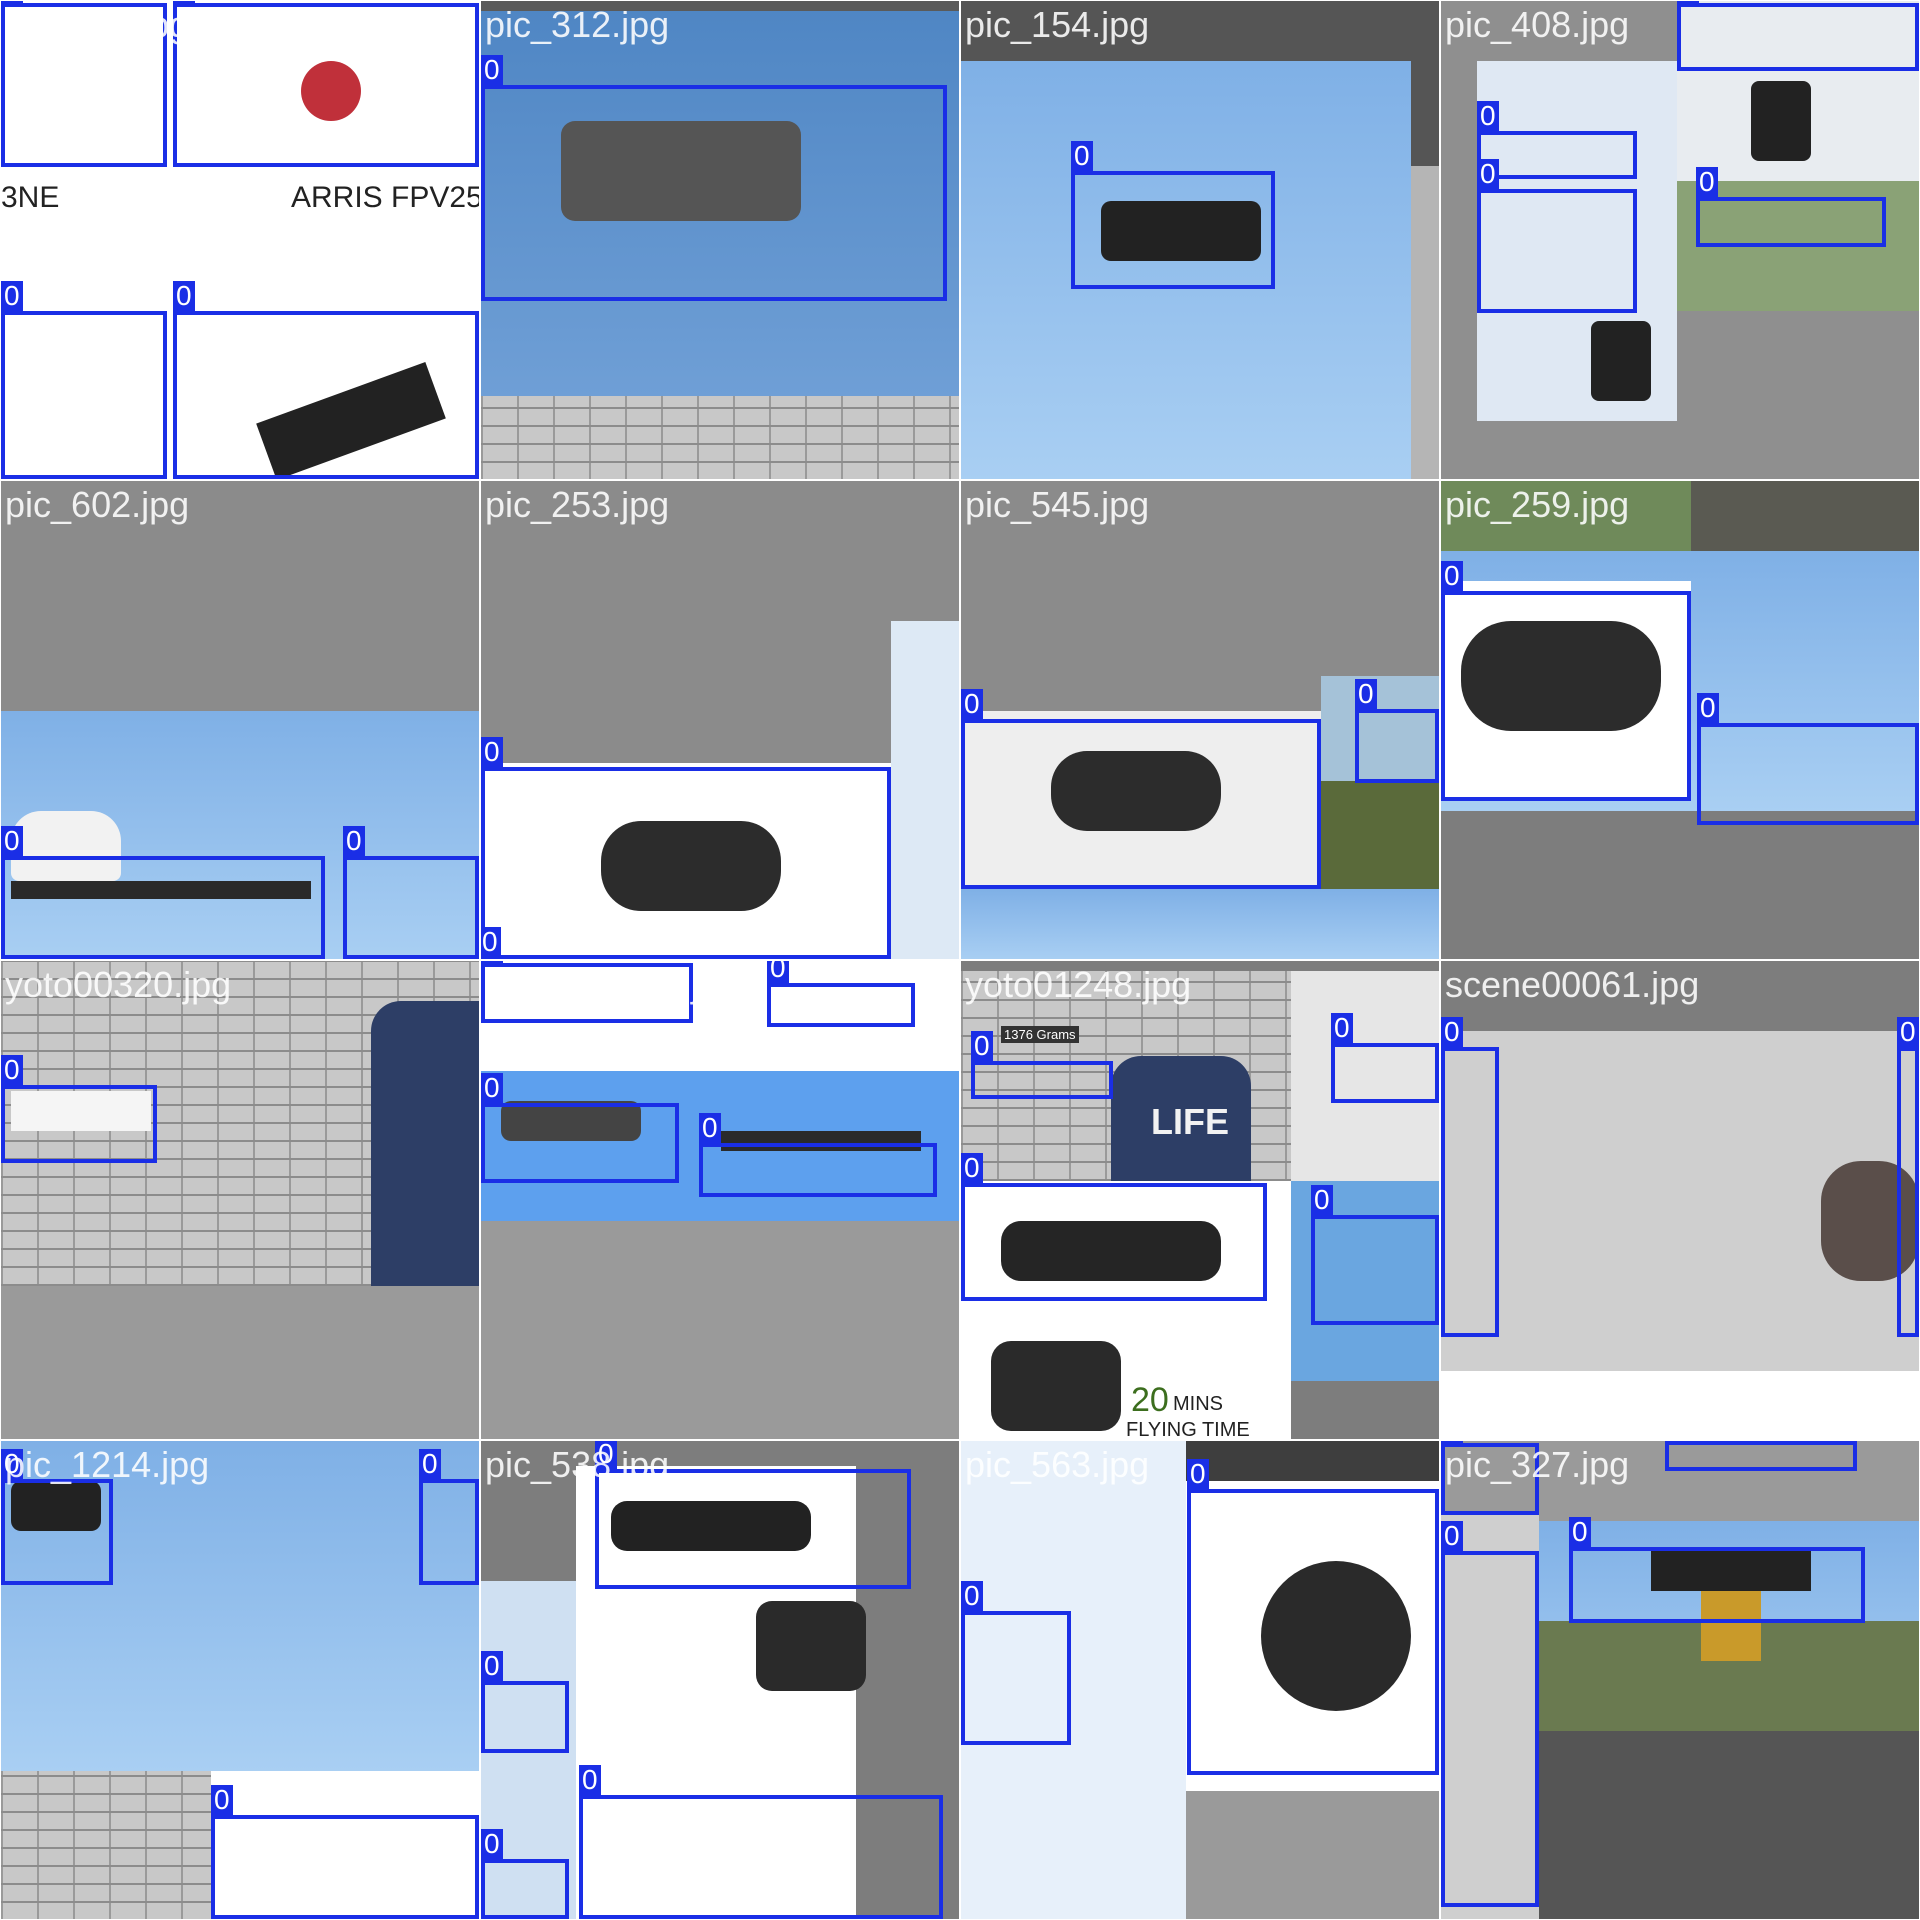 The image size is (1920, 1920). What do you see at coordinates (720, 1680) in the screenshot?
I see `tile-pic-538: 0 0 0 0 pic_538.jpg` at bounding box center [720, 1680].